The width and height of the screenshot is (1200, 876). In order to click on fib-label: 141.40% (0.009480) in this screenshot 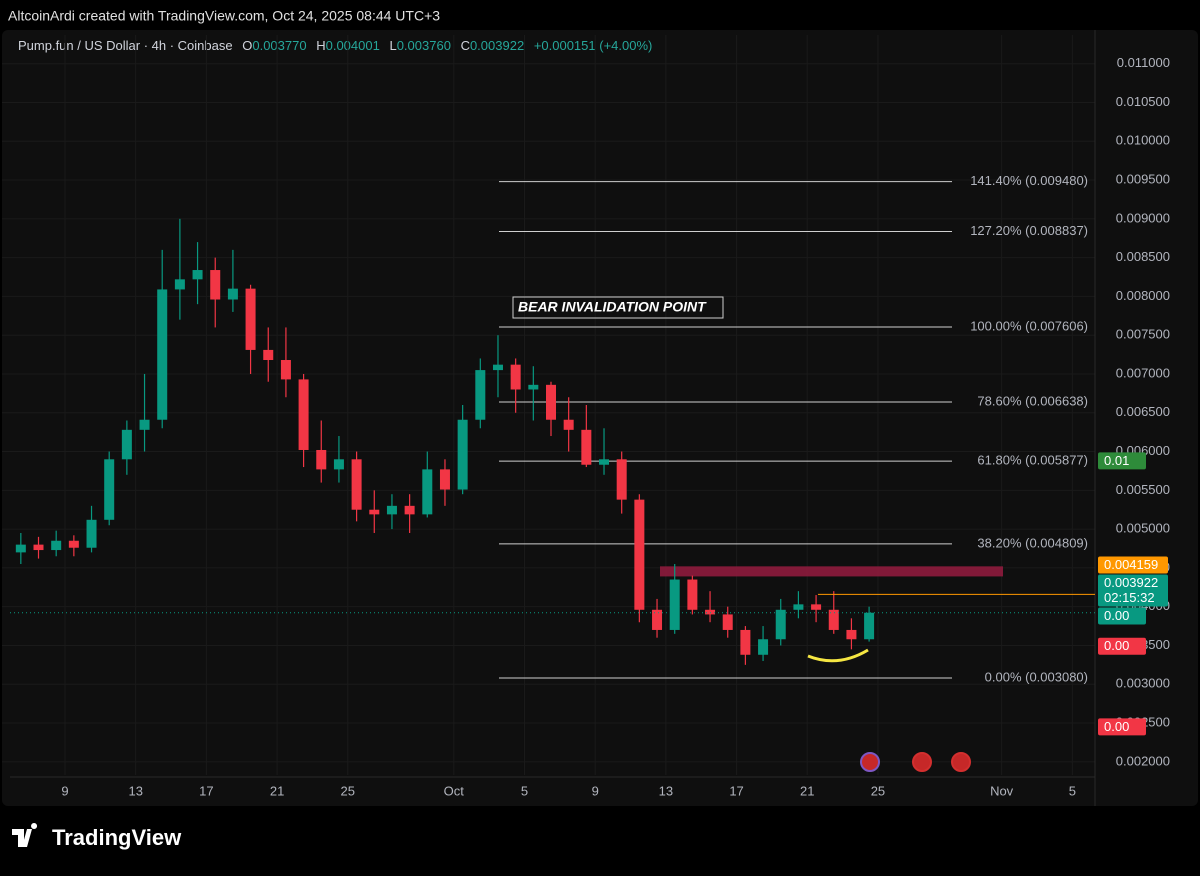, I will do `click(1029, 180)`.